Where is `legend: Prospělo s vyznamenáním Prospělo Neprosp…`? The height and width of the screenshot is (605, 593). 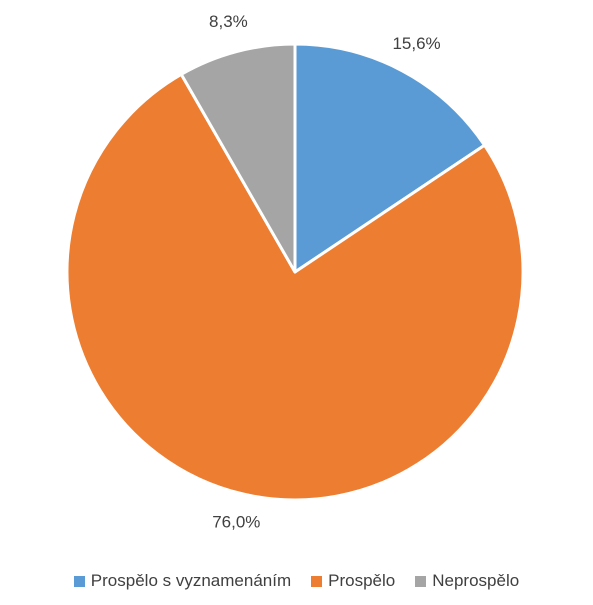 legend: Prospělo s vyznamenáním Prospělo Neprosp… is located at coordinates (296, 581).